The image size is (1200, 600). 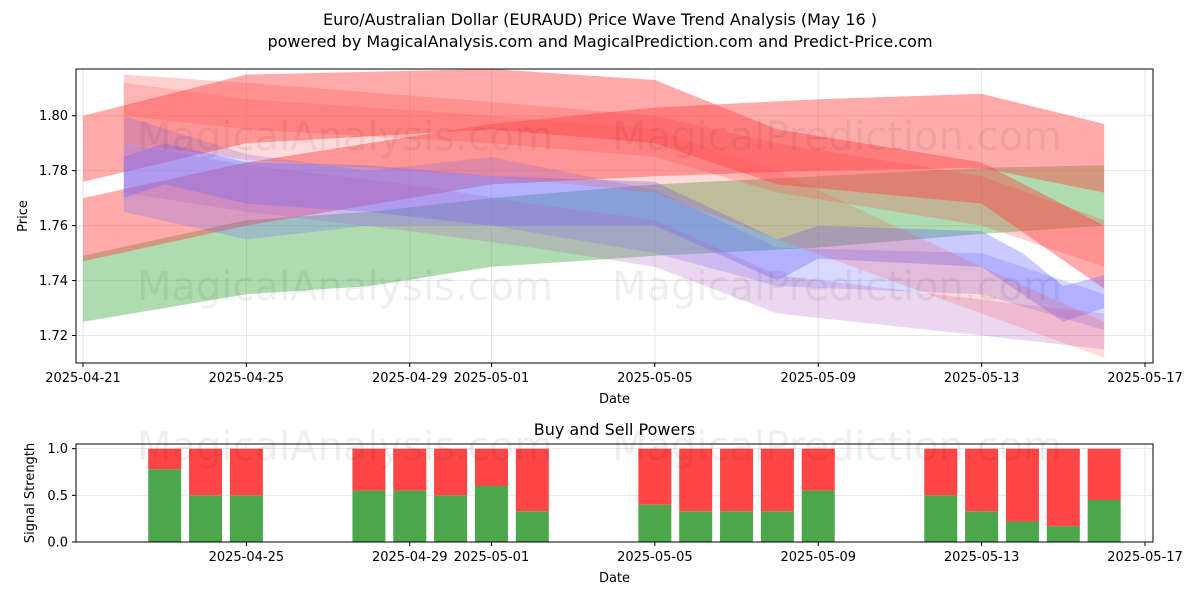 What do you see at coordinates (30, 493) in the screenshot?
I see `y-axis-label: Signal Strength` at bounding box center [30, 493].